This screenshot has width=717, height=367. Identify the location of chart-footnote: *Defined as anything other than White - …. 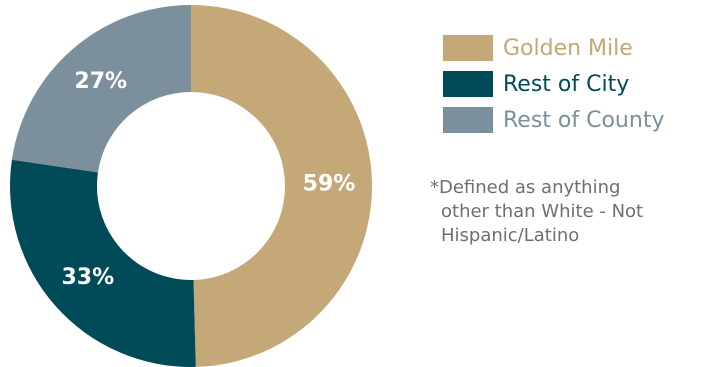
(572, 212).